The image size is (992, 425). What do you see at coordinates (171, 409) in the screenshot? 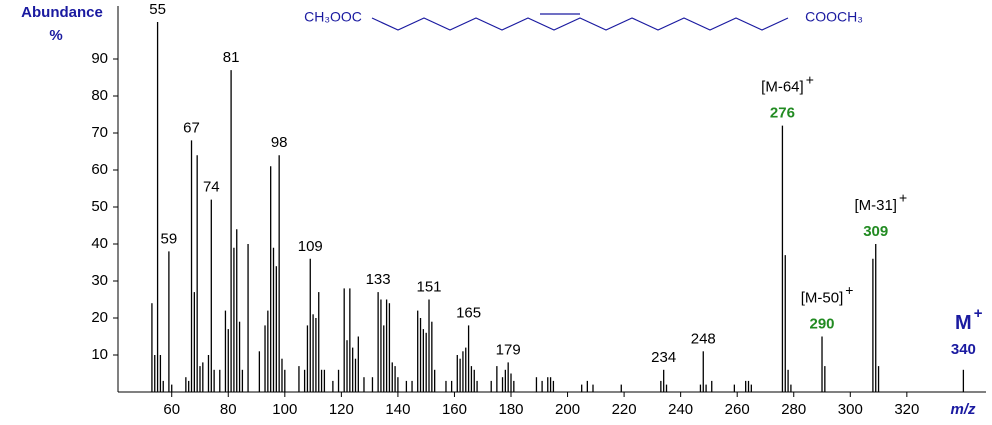
I see `x-tick-label: 60` at bounding box center [171, 409].